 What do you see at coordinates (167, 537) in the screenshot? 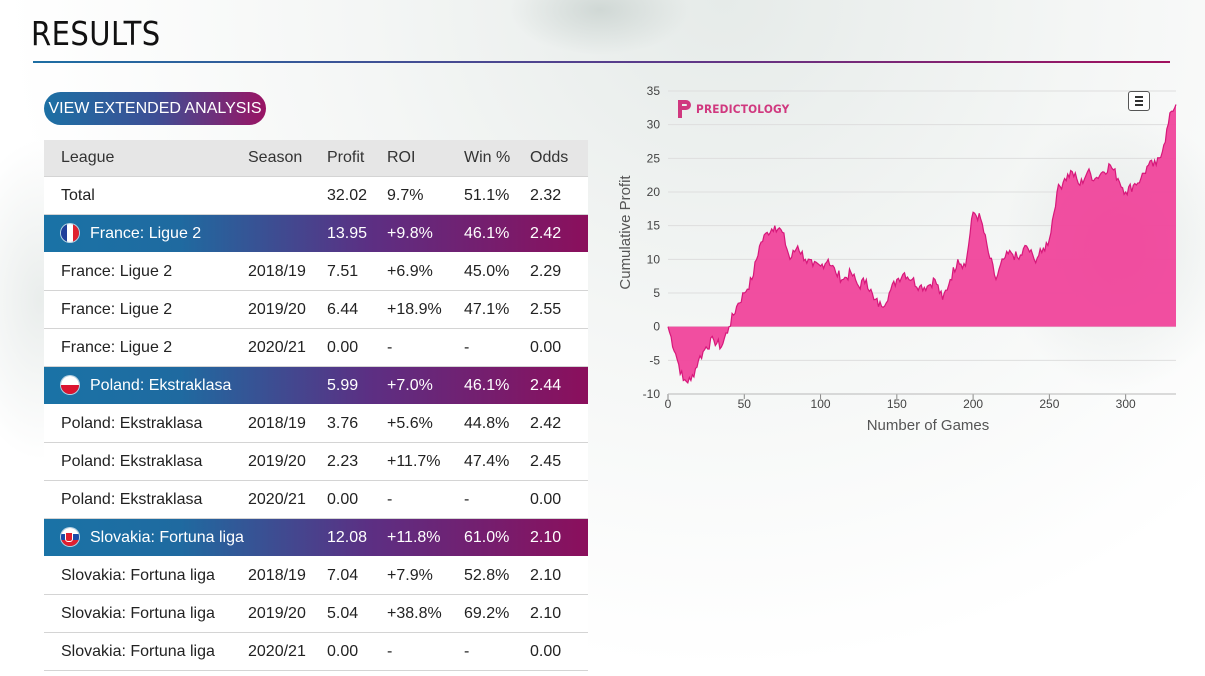
I see `league-name: Slovakia: Fortuna liga` at bounding box center [167, 537].